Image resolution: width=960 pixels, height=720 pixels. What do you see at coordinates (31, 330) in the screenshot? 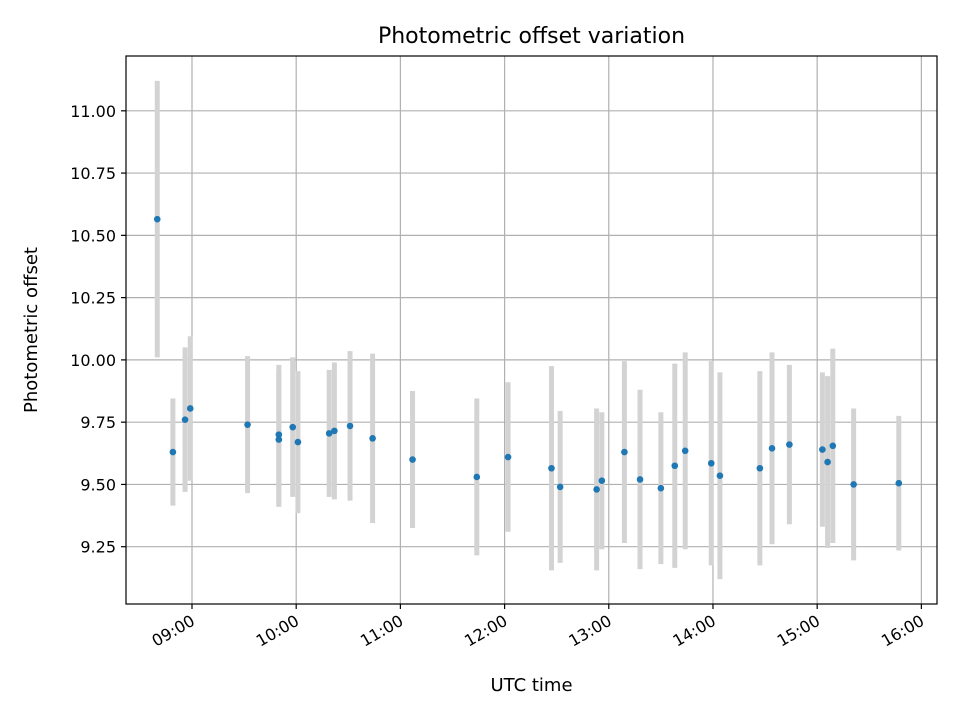
I see `y-axis-label: Photometric offset` at bounding box center [31, 330].